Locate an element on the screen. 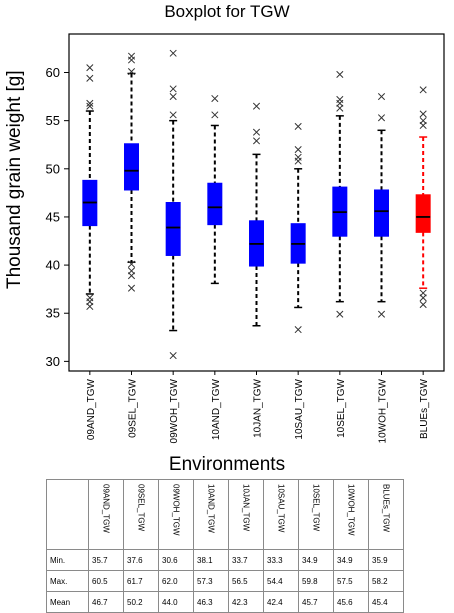 This screenshot has height=613, width=454. x-tick-label: 09WOH_TGW is located at coordinates (174, 410).